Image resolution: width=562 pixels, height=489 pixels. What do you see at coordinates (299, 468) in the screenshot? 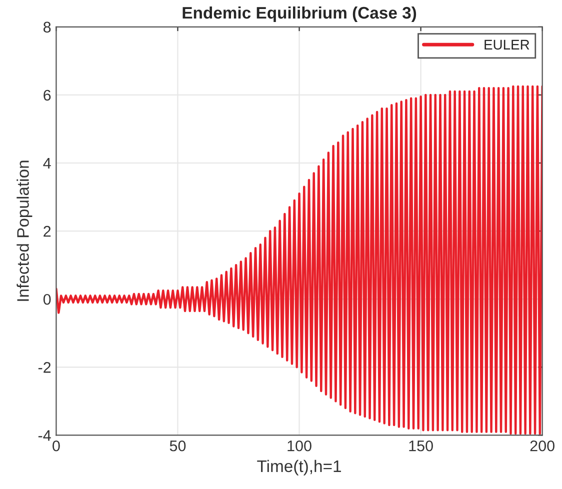
I see `x-axis-title: Time(t),h=1` at bounding box center [299, 468].